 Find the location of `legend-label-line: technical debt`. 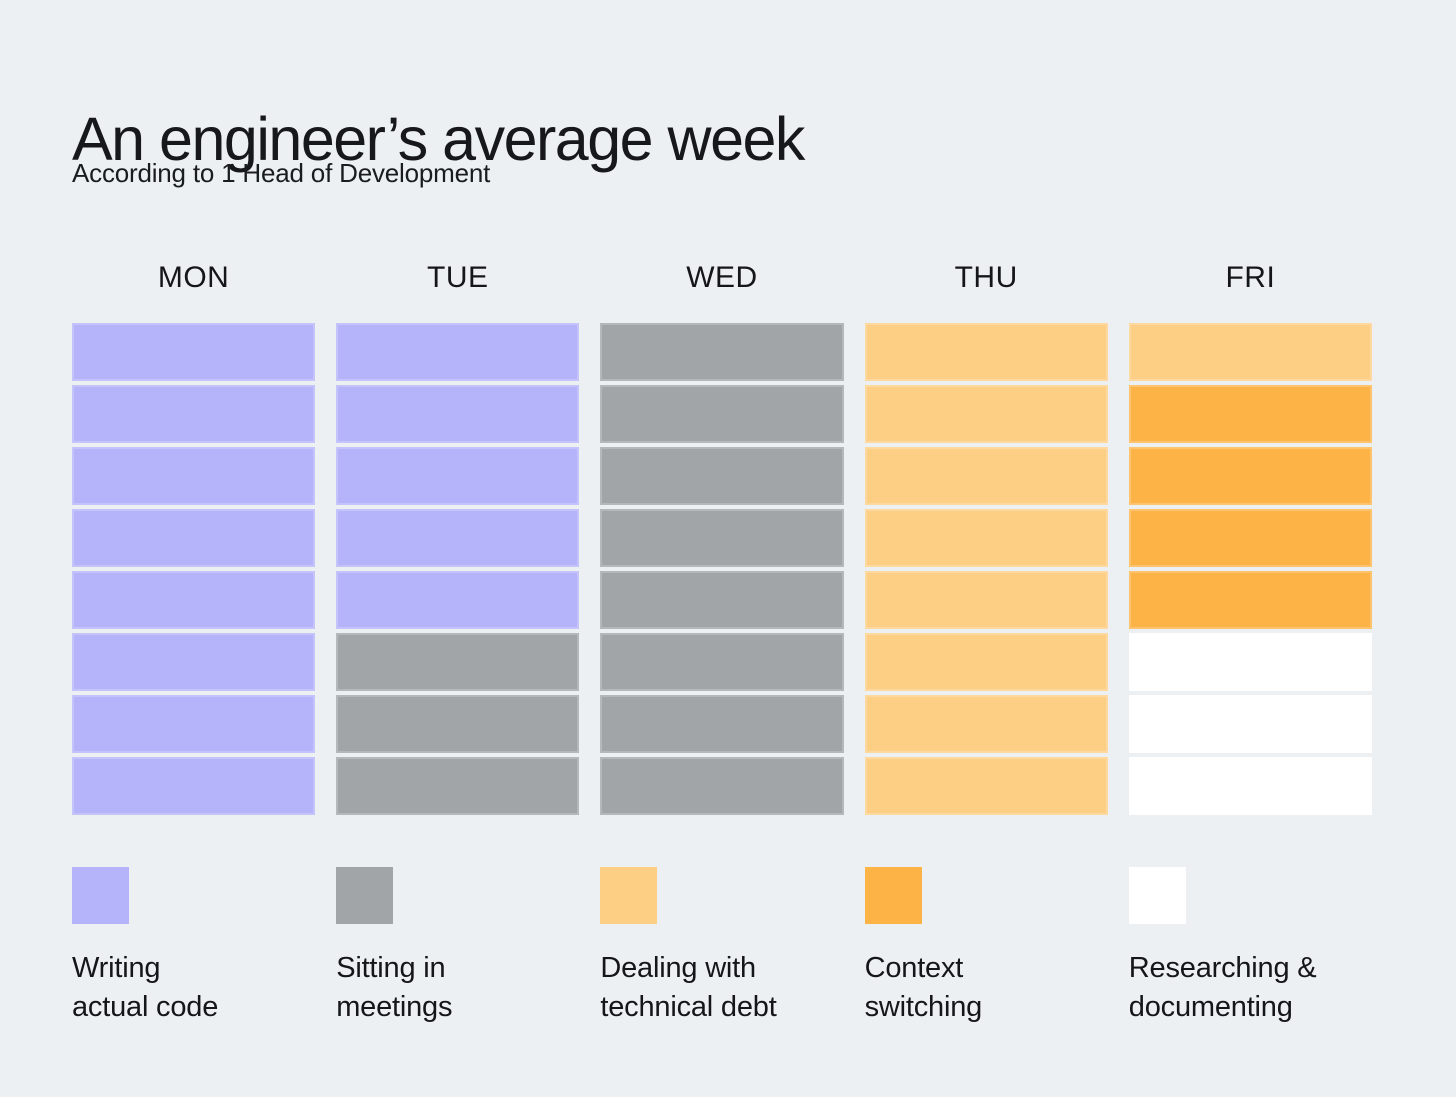

legend-label-line: technical debt is located at coordinates (688, 1007).